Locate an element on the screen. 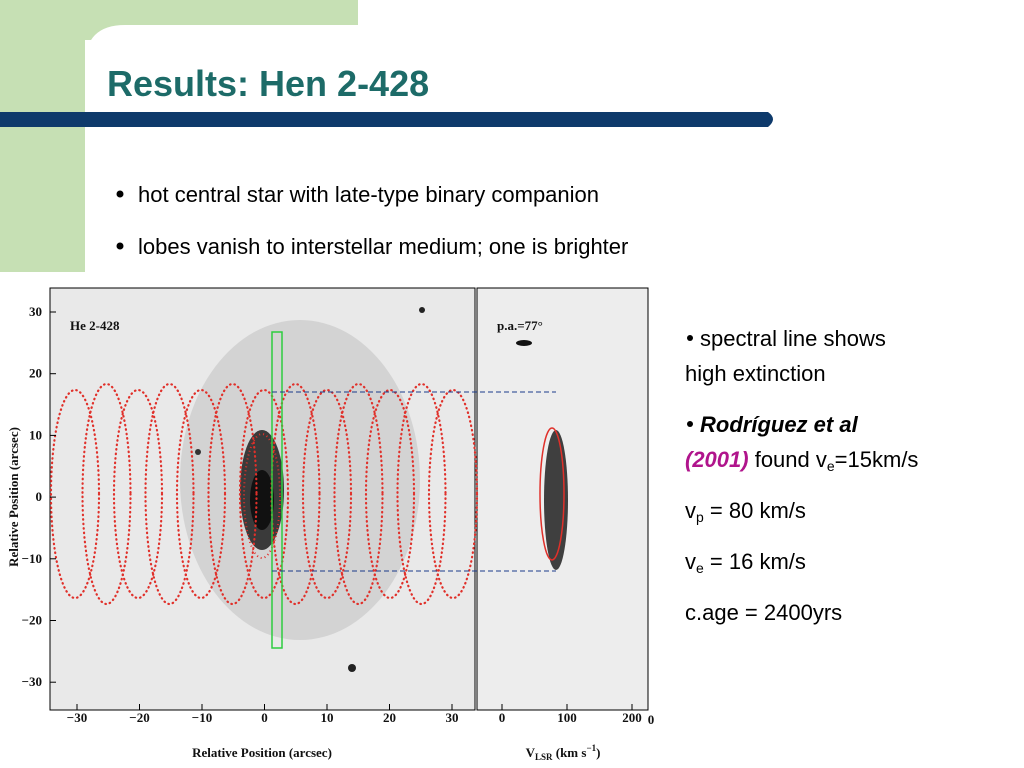 This screenshot has height=768, width=1024. note-text: vp = 80 km/s is located at coordinates (745, 511).